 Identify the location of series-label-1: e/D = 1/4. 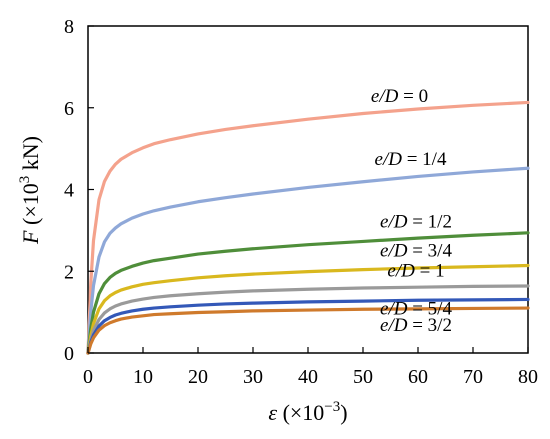
(411, 159).